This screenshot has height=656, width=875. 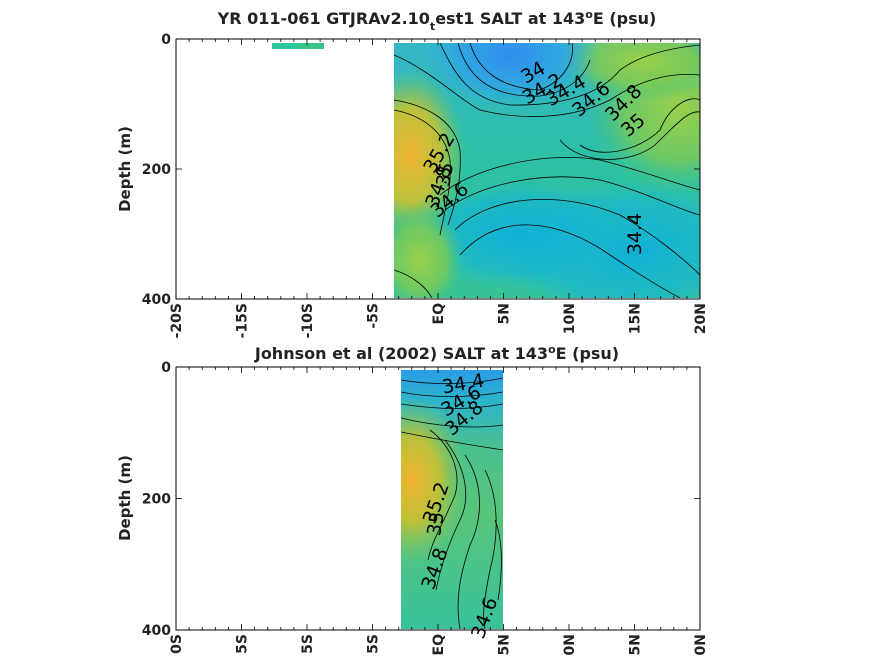 I want to click on x-tick-label: 10N, so click(x=570, y=318).